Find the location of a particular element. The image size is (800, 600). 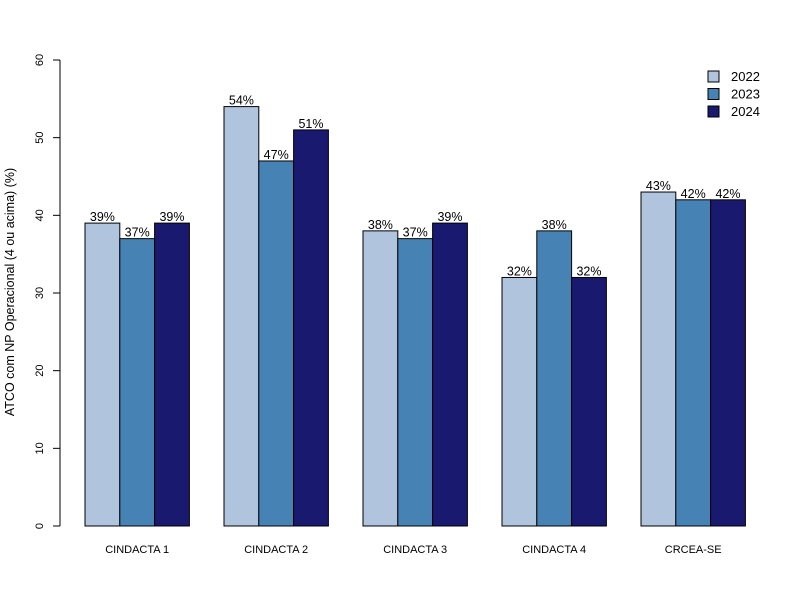

category-label: CINDACTA 1 is located at coordinates (137, 550).